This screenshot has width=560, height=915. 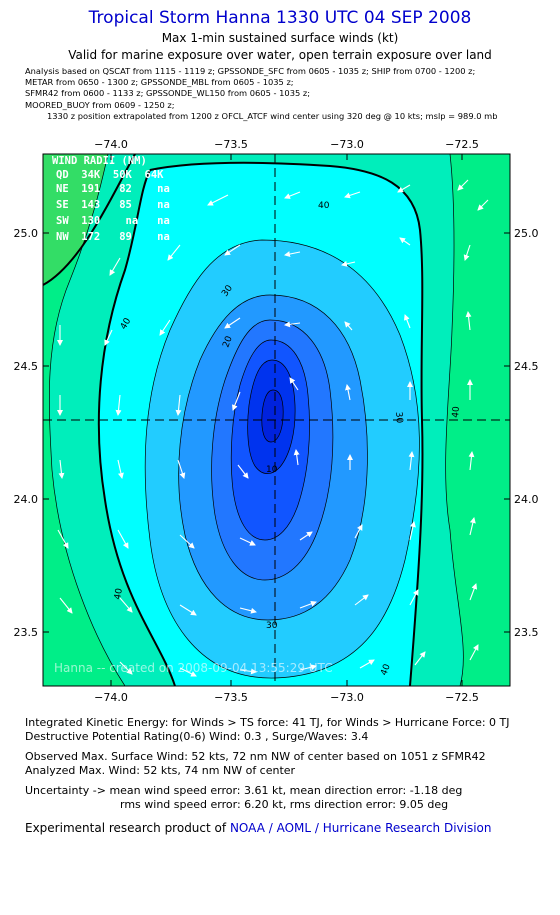 I want to click on lat-tick-label-left: 24.0, so click(x=26, y=499).